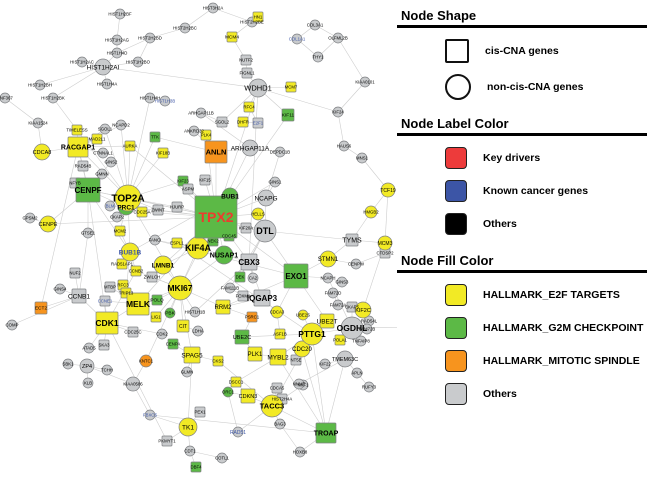  What do you see at coordinates (177, 207) in the screenshot?
I see `graph-node-hjurp` at bounding box center [177, 207].